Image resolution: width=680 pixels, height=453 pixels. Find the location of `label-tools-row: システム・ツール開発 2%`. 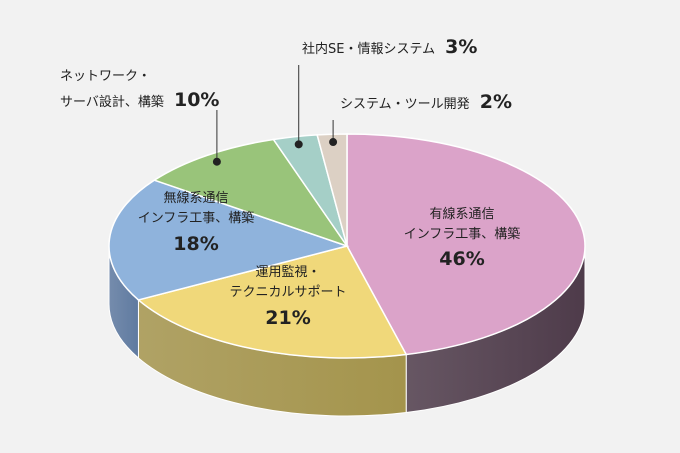

label-tools-row: システム・ツール開発 2% is located at coordinates (426, 102).